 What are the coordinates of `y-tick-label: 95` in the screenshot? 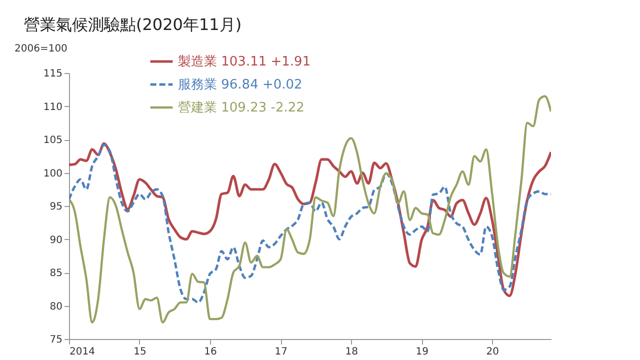 It's located at (56, 207).